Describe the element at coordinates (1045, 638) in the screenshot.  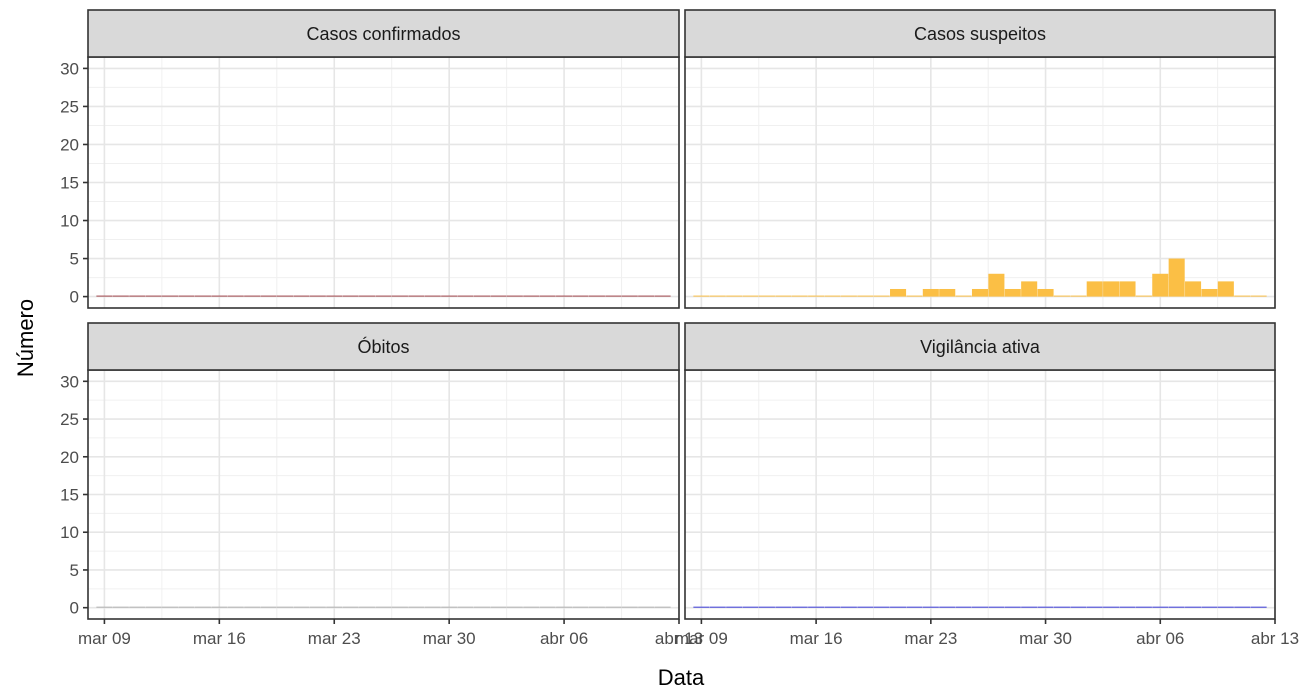
I see `x-tick-label: mar 30` at that location.